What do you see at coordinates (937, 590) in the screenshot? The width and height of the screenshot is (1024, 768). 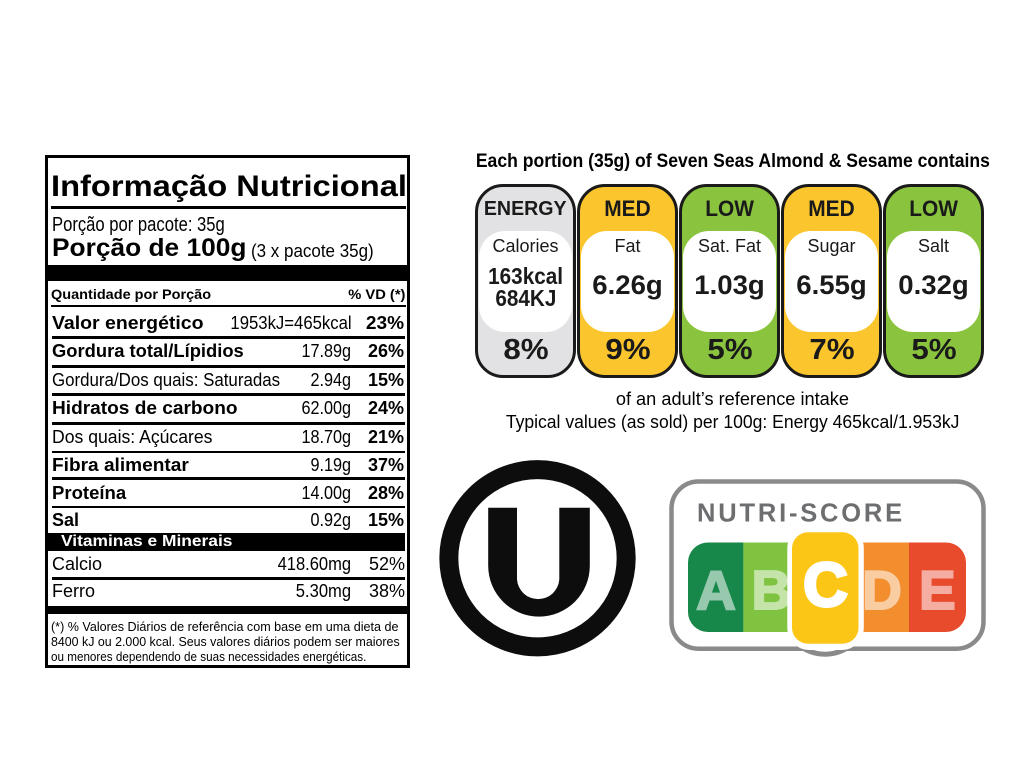 I see `svg-text: E` at bounding box center [937, 590].